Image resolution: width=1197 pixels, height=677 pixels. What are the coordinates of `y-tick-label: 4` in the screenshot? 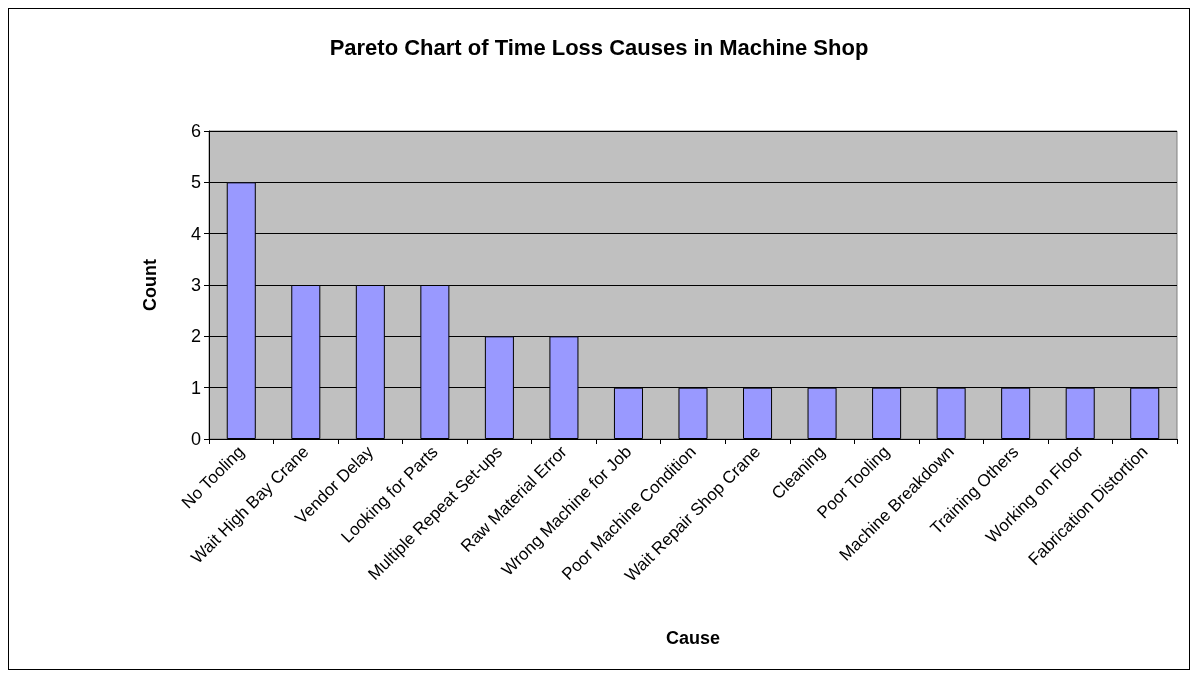 It's located at (195, 233).